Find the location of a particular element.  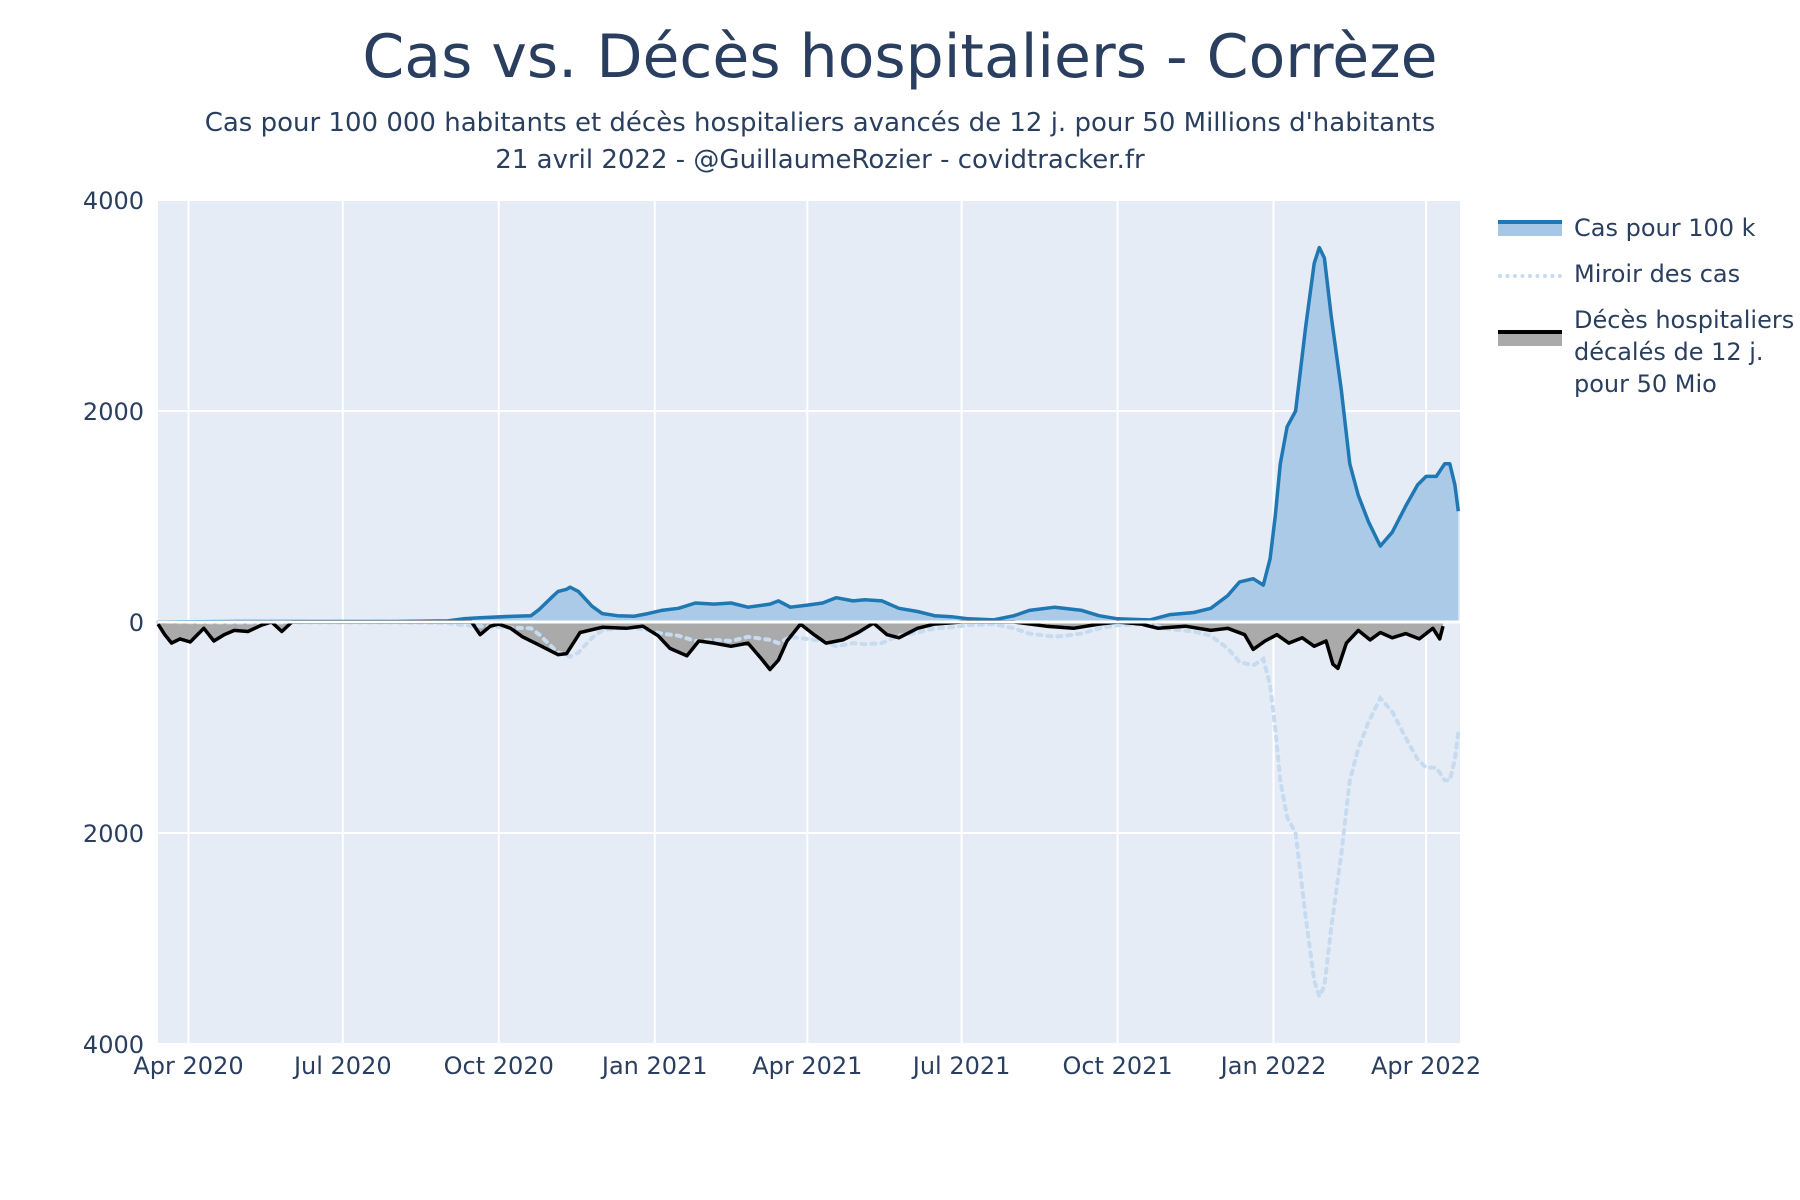

x-tick-label-8: Apr 2022 is located at coordinates (1426, 1066).